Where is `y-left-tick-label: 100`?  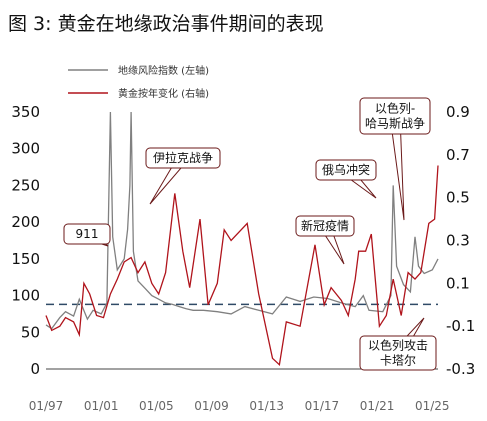 y-left-tick-label: 100 is located at coordinates (25, 296).